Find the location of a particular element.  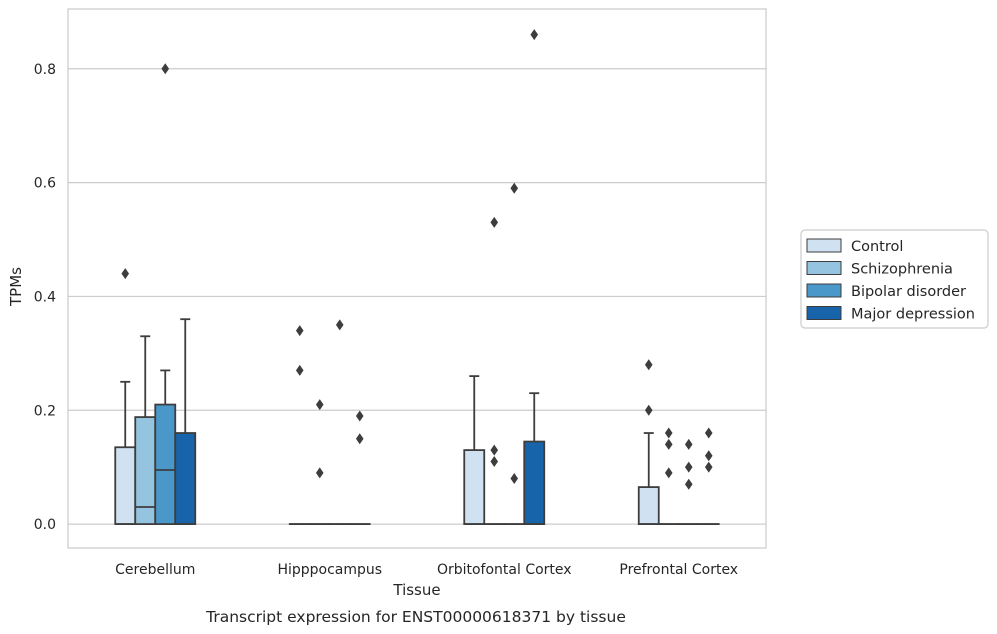

legend-label: Bipolar disorder is located at coordinates (908, 292).